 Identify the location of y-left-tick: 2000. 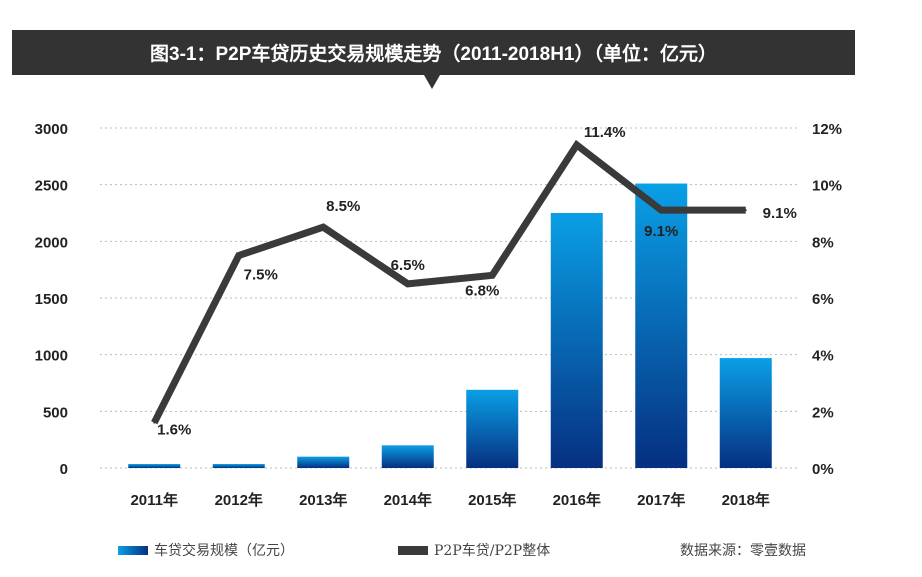
(51, 242).